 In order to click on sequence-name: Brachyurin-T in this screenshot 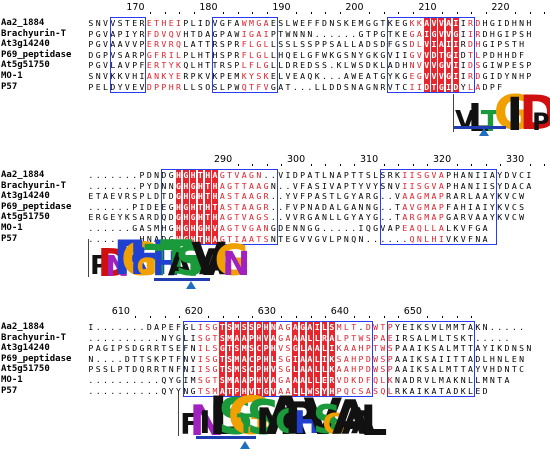, I will do `click(34, 337)`.